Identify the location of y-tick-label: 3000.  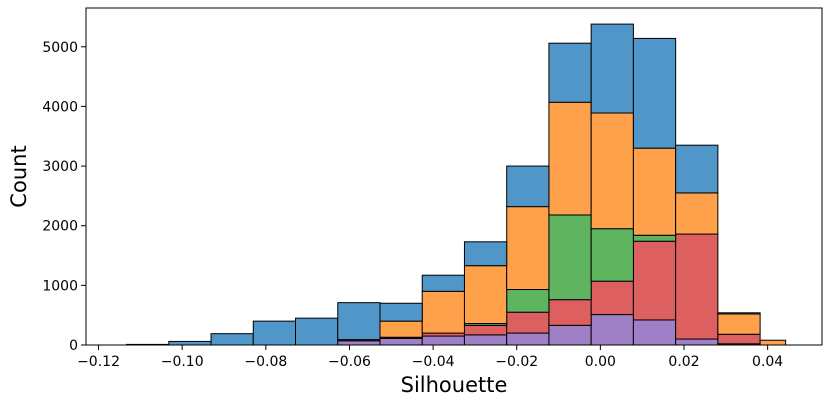
(60, 167).